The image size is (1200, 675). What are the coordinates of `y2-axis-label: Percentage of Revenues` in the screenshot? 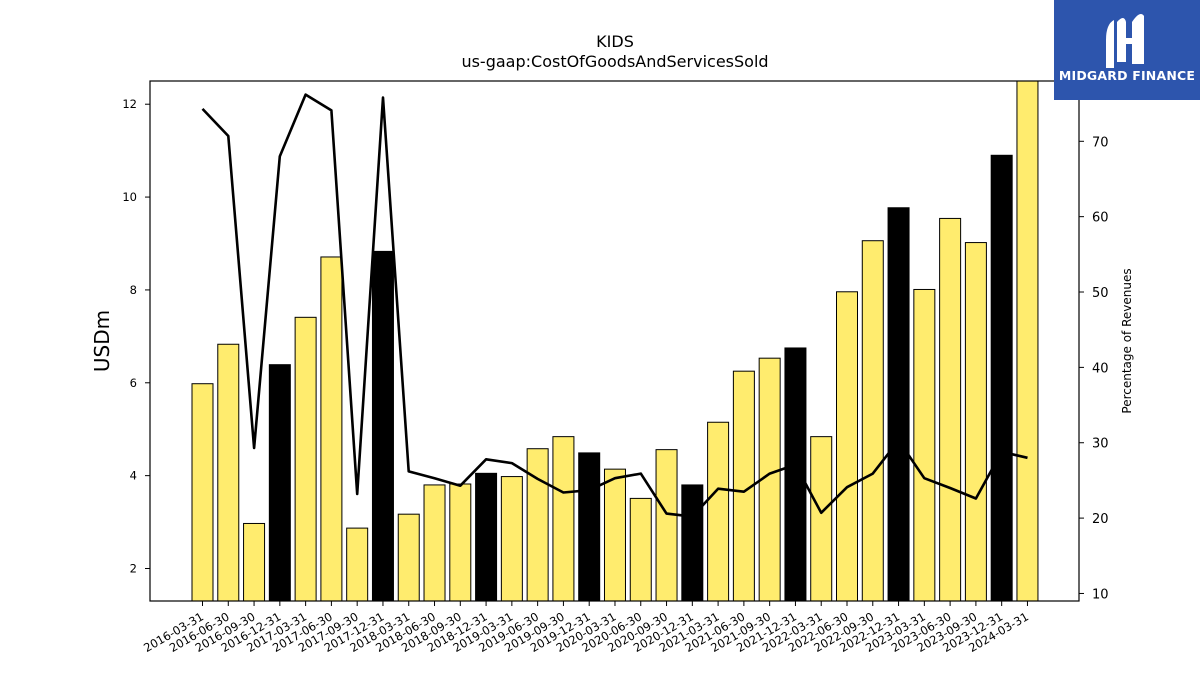 It's located at (1127, 340).